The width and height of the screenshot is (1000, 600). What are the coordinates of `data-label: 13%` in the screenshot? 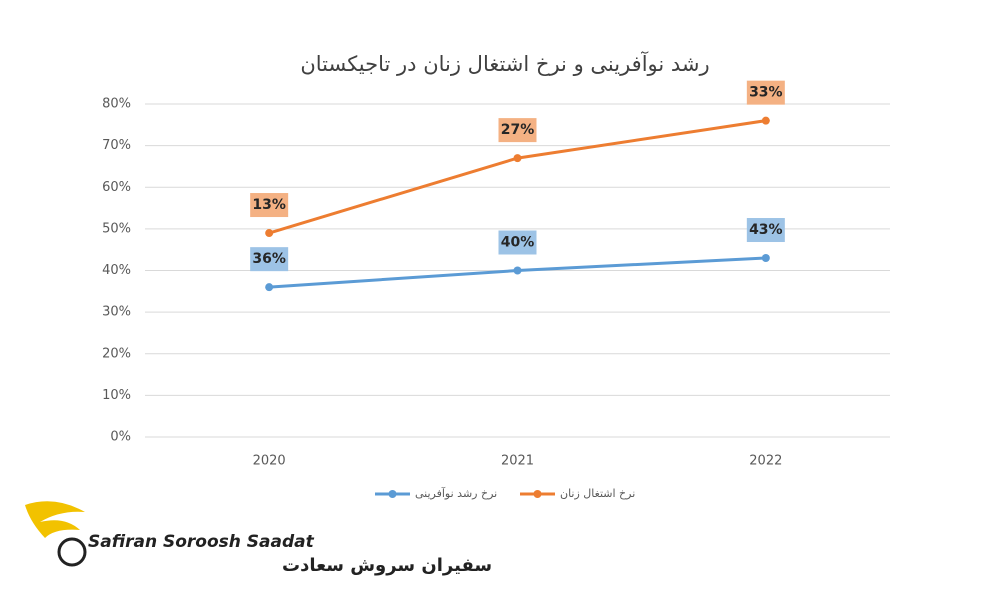 It's located at (269, 205).